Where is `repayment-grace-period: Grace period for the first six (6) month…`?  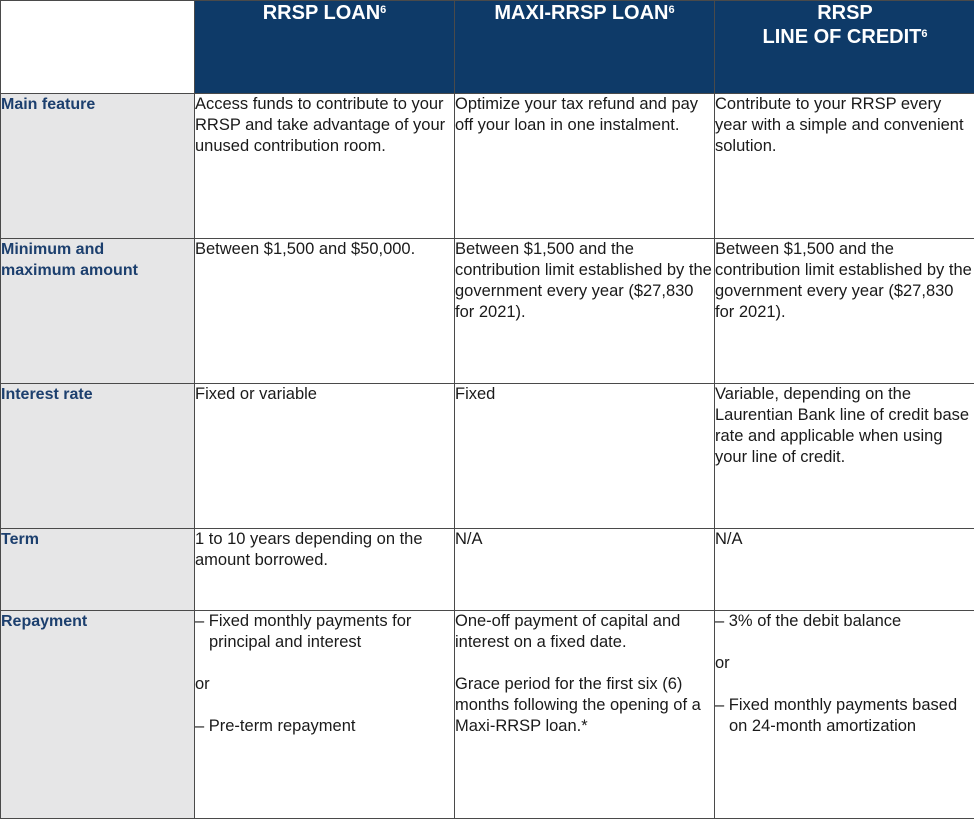
repayment-grace-period: Grace period for the first six (6) month… is located at coordinates (578, 705).